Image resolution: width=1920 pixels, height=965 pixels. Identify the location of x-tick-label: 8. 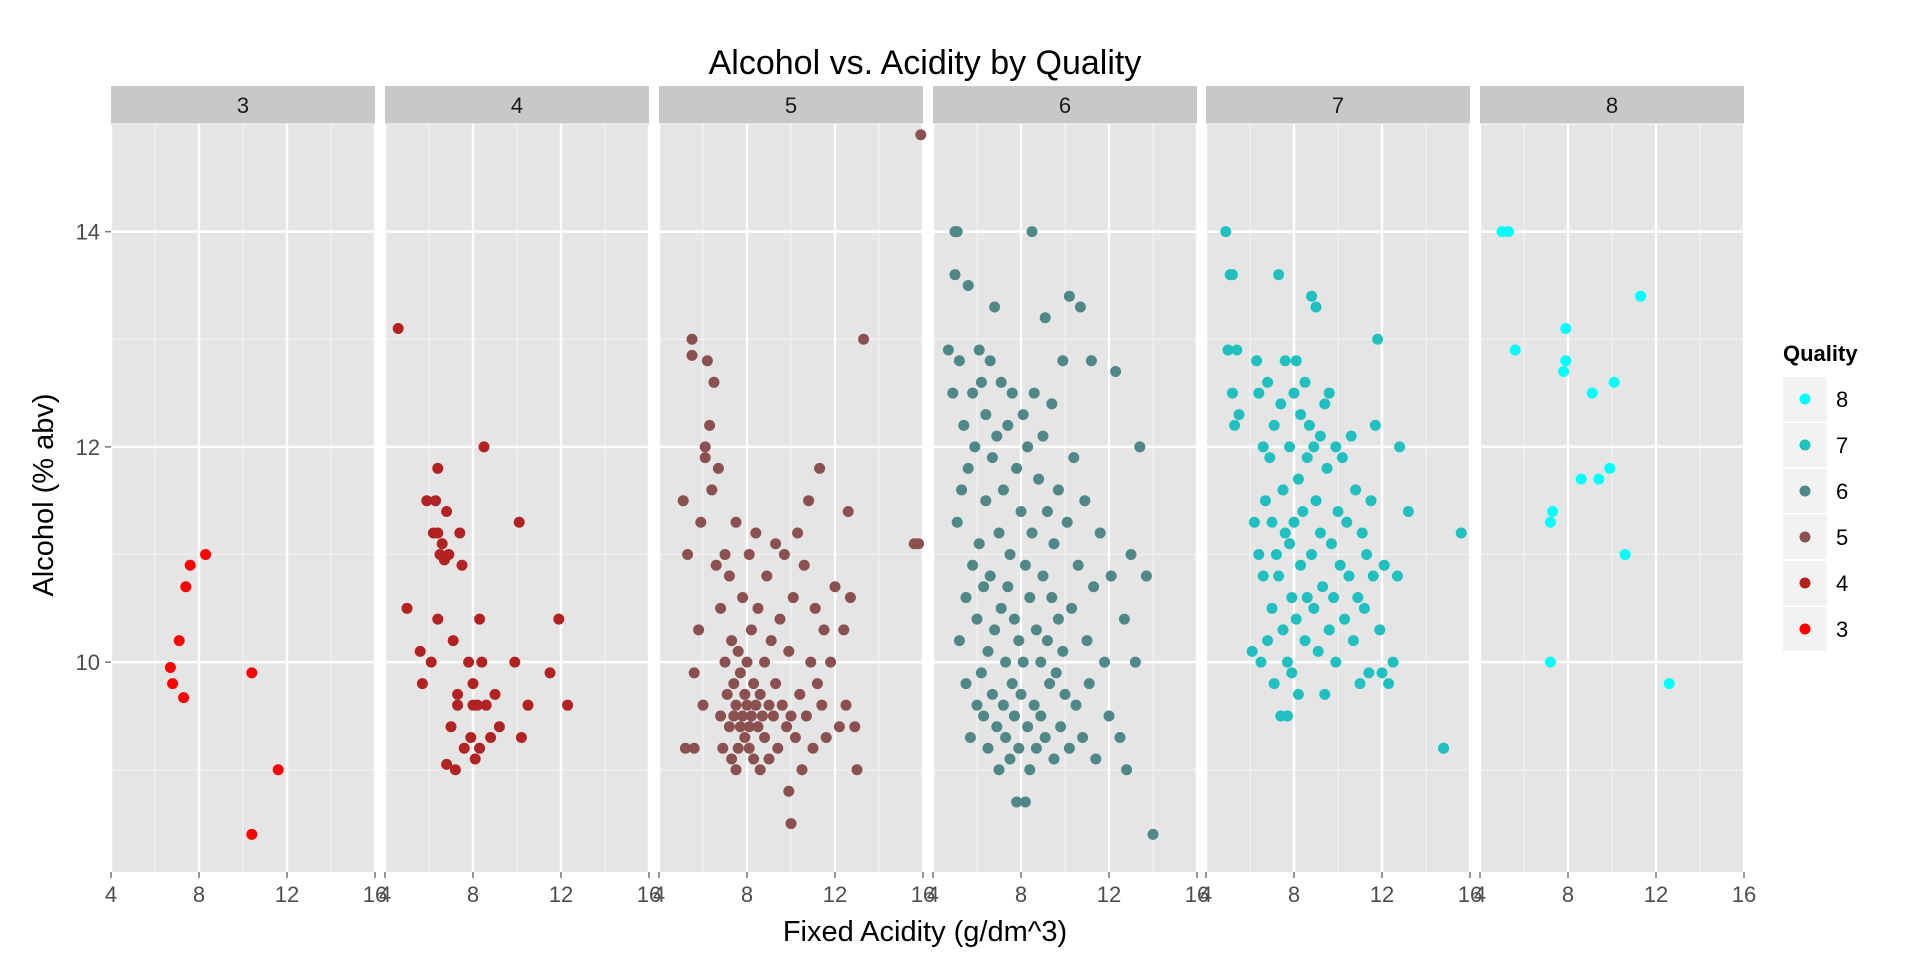
(1021, 894).